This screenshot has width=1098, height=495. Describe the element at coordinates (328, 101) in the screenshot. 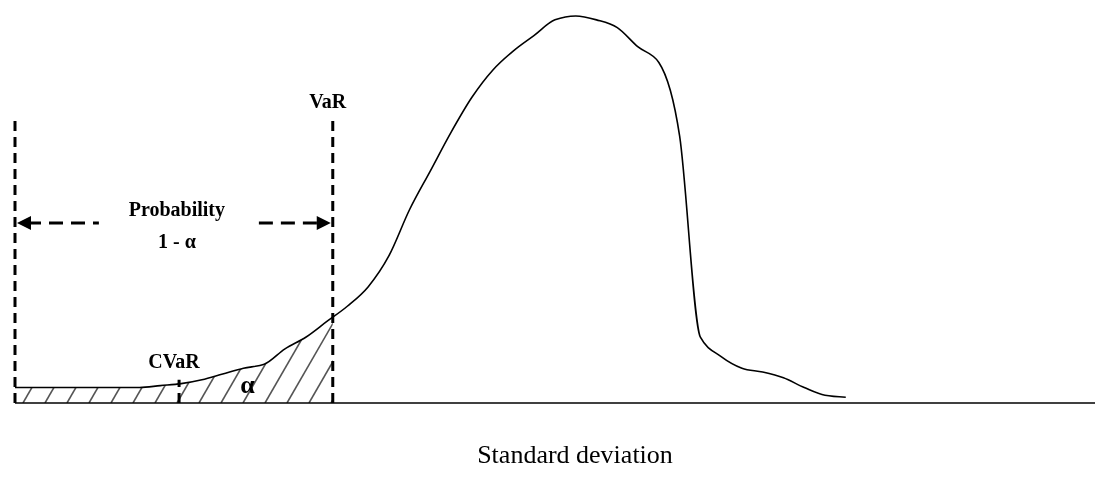

I see `annotation: VaR` at that location.